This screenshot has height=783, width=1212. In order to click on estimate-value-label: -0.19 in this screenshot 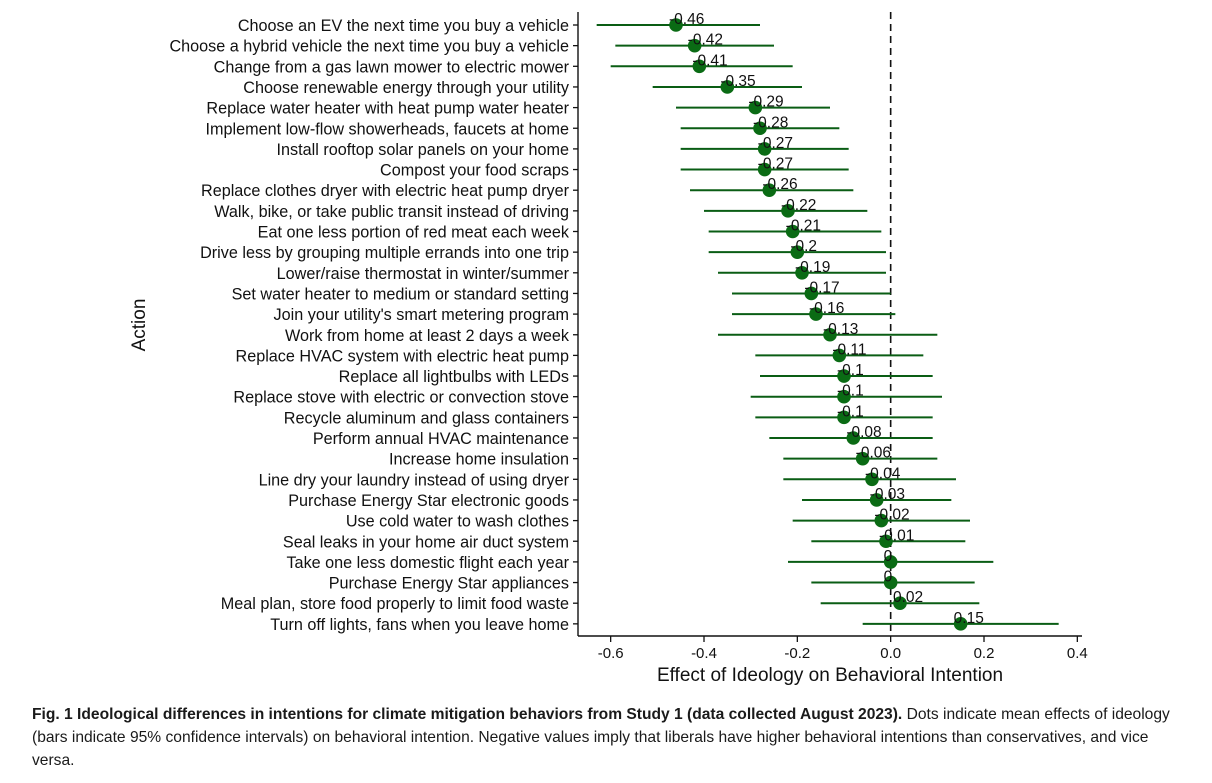, I will do `click(812, 267)`.